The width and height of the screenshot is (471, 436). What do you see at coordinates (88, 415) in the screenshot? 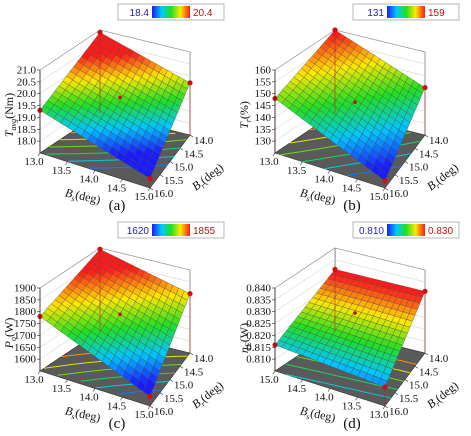
I see `x-label_unit: (deg)` at bounding box center [88, 415].